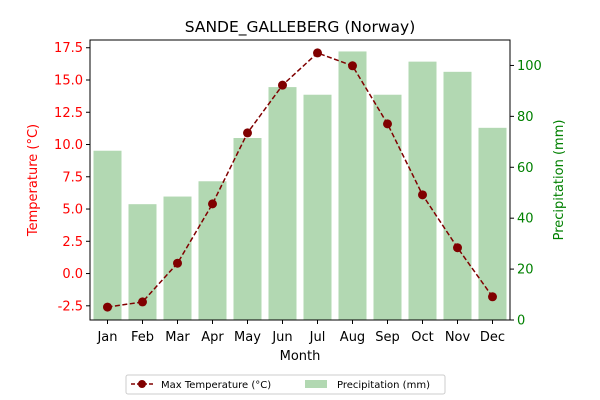  Describe the element at coordinates (300, 332) in the screenshot. I see `x-axis: Jan Feb Mar Apr May Jun Jul Aug Sep Oct Nov Dec` at that location.